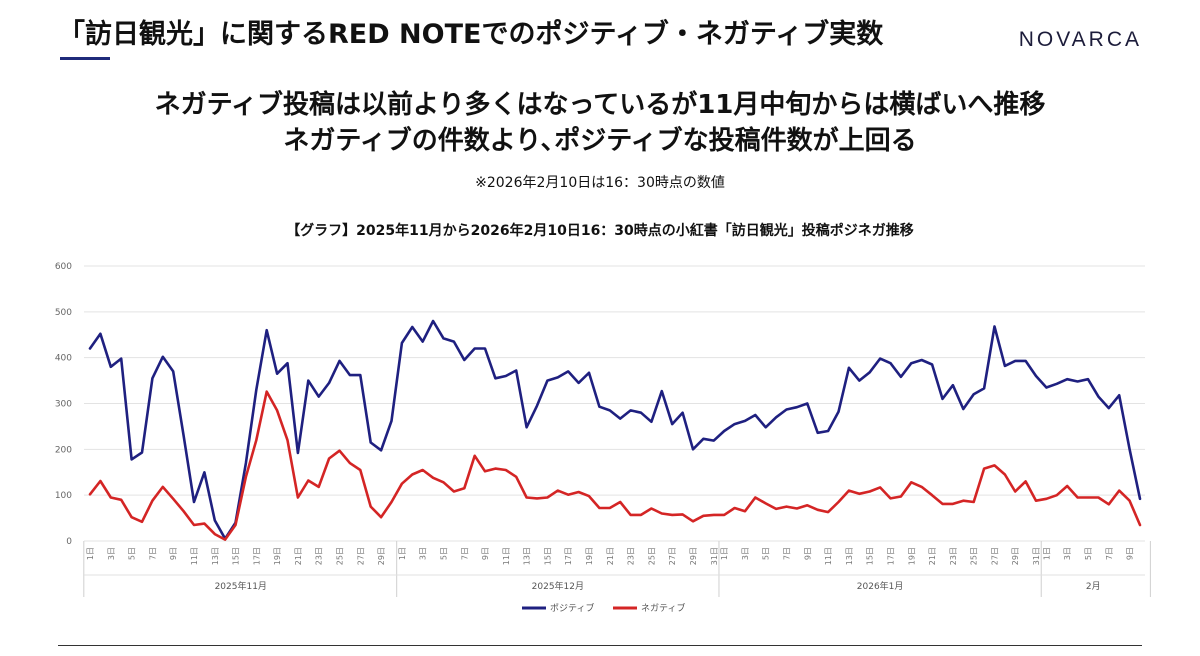 Image resolution: width=1200 pixels, height=656 pixels. I want to click on x-tick-label: 1日, so click(724, 553).